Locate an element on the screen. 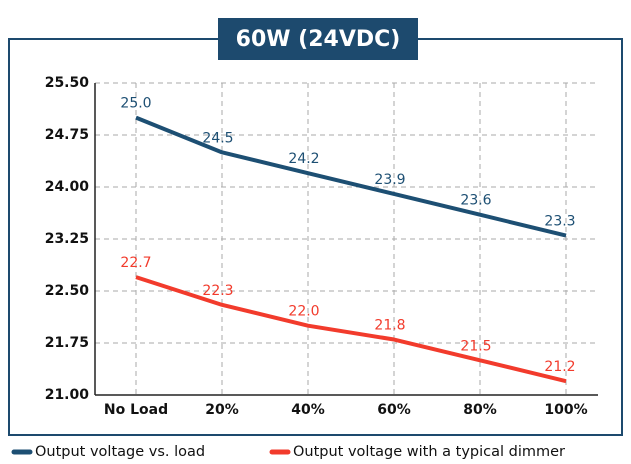 The image size is (631, 464). x-tick-label: 20% is located at coordinates (222, 410).